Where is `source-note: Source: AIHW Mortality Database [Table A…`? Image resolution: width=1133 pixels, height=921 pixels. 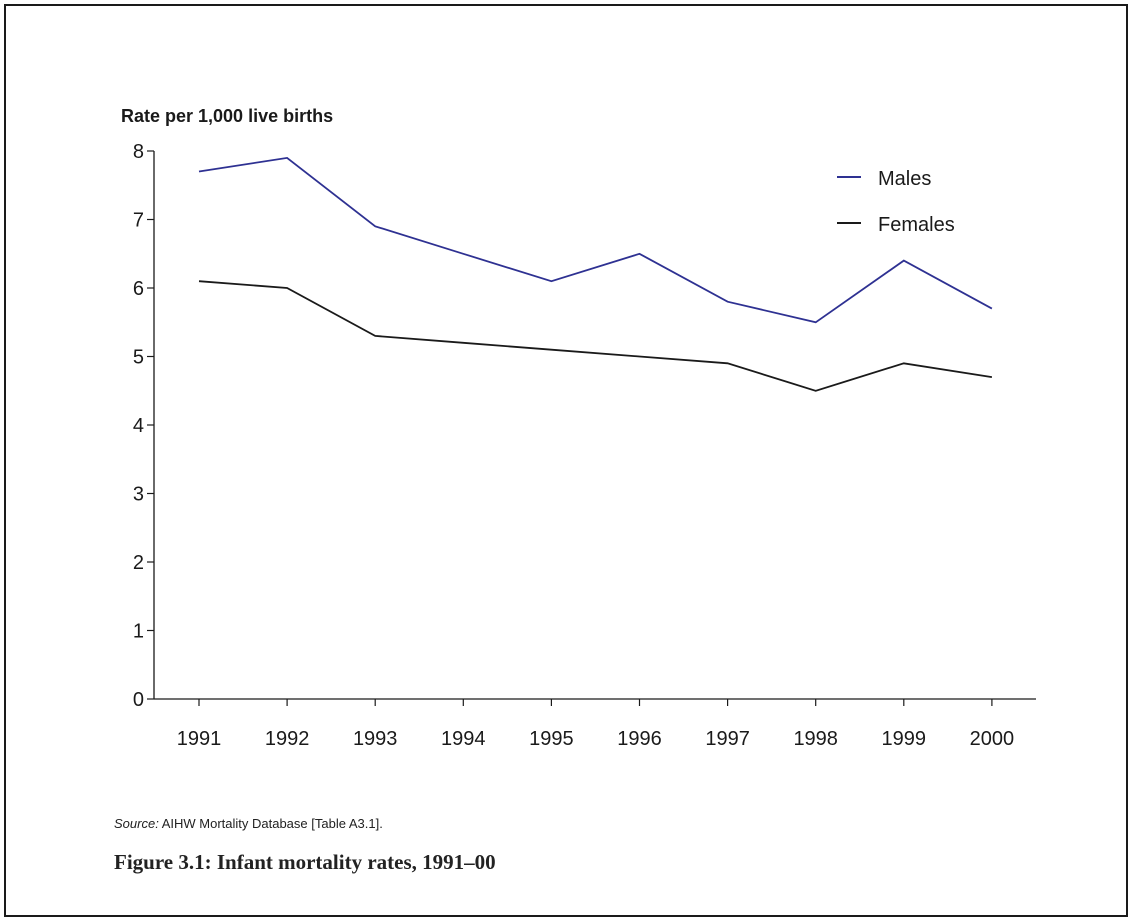
source-note: Source: AIHW Mortality Database [Table A… is located at coordinates (248, 823).